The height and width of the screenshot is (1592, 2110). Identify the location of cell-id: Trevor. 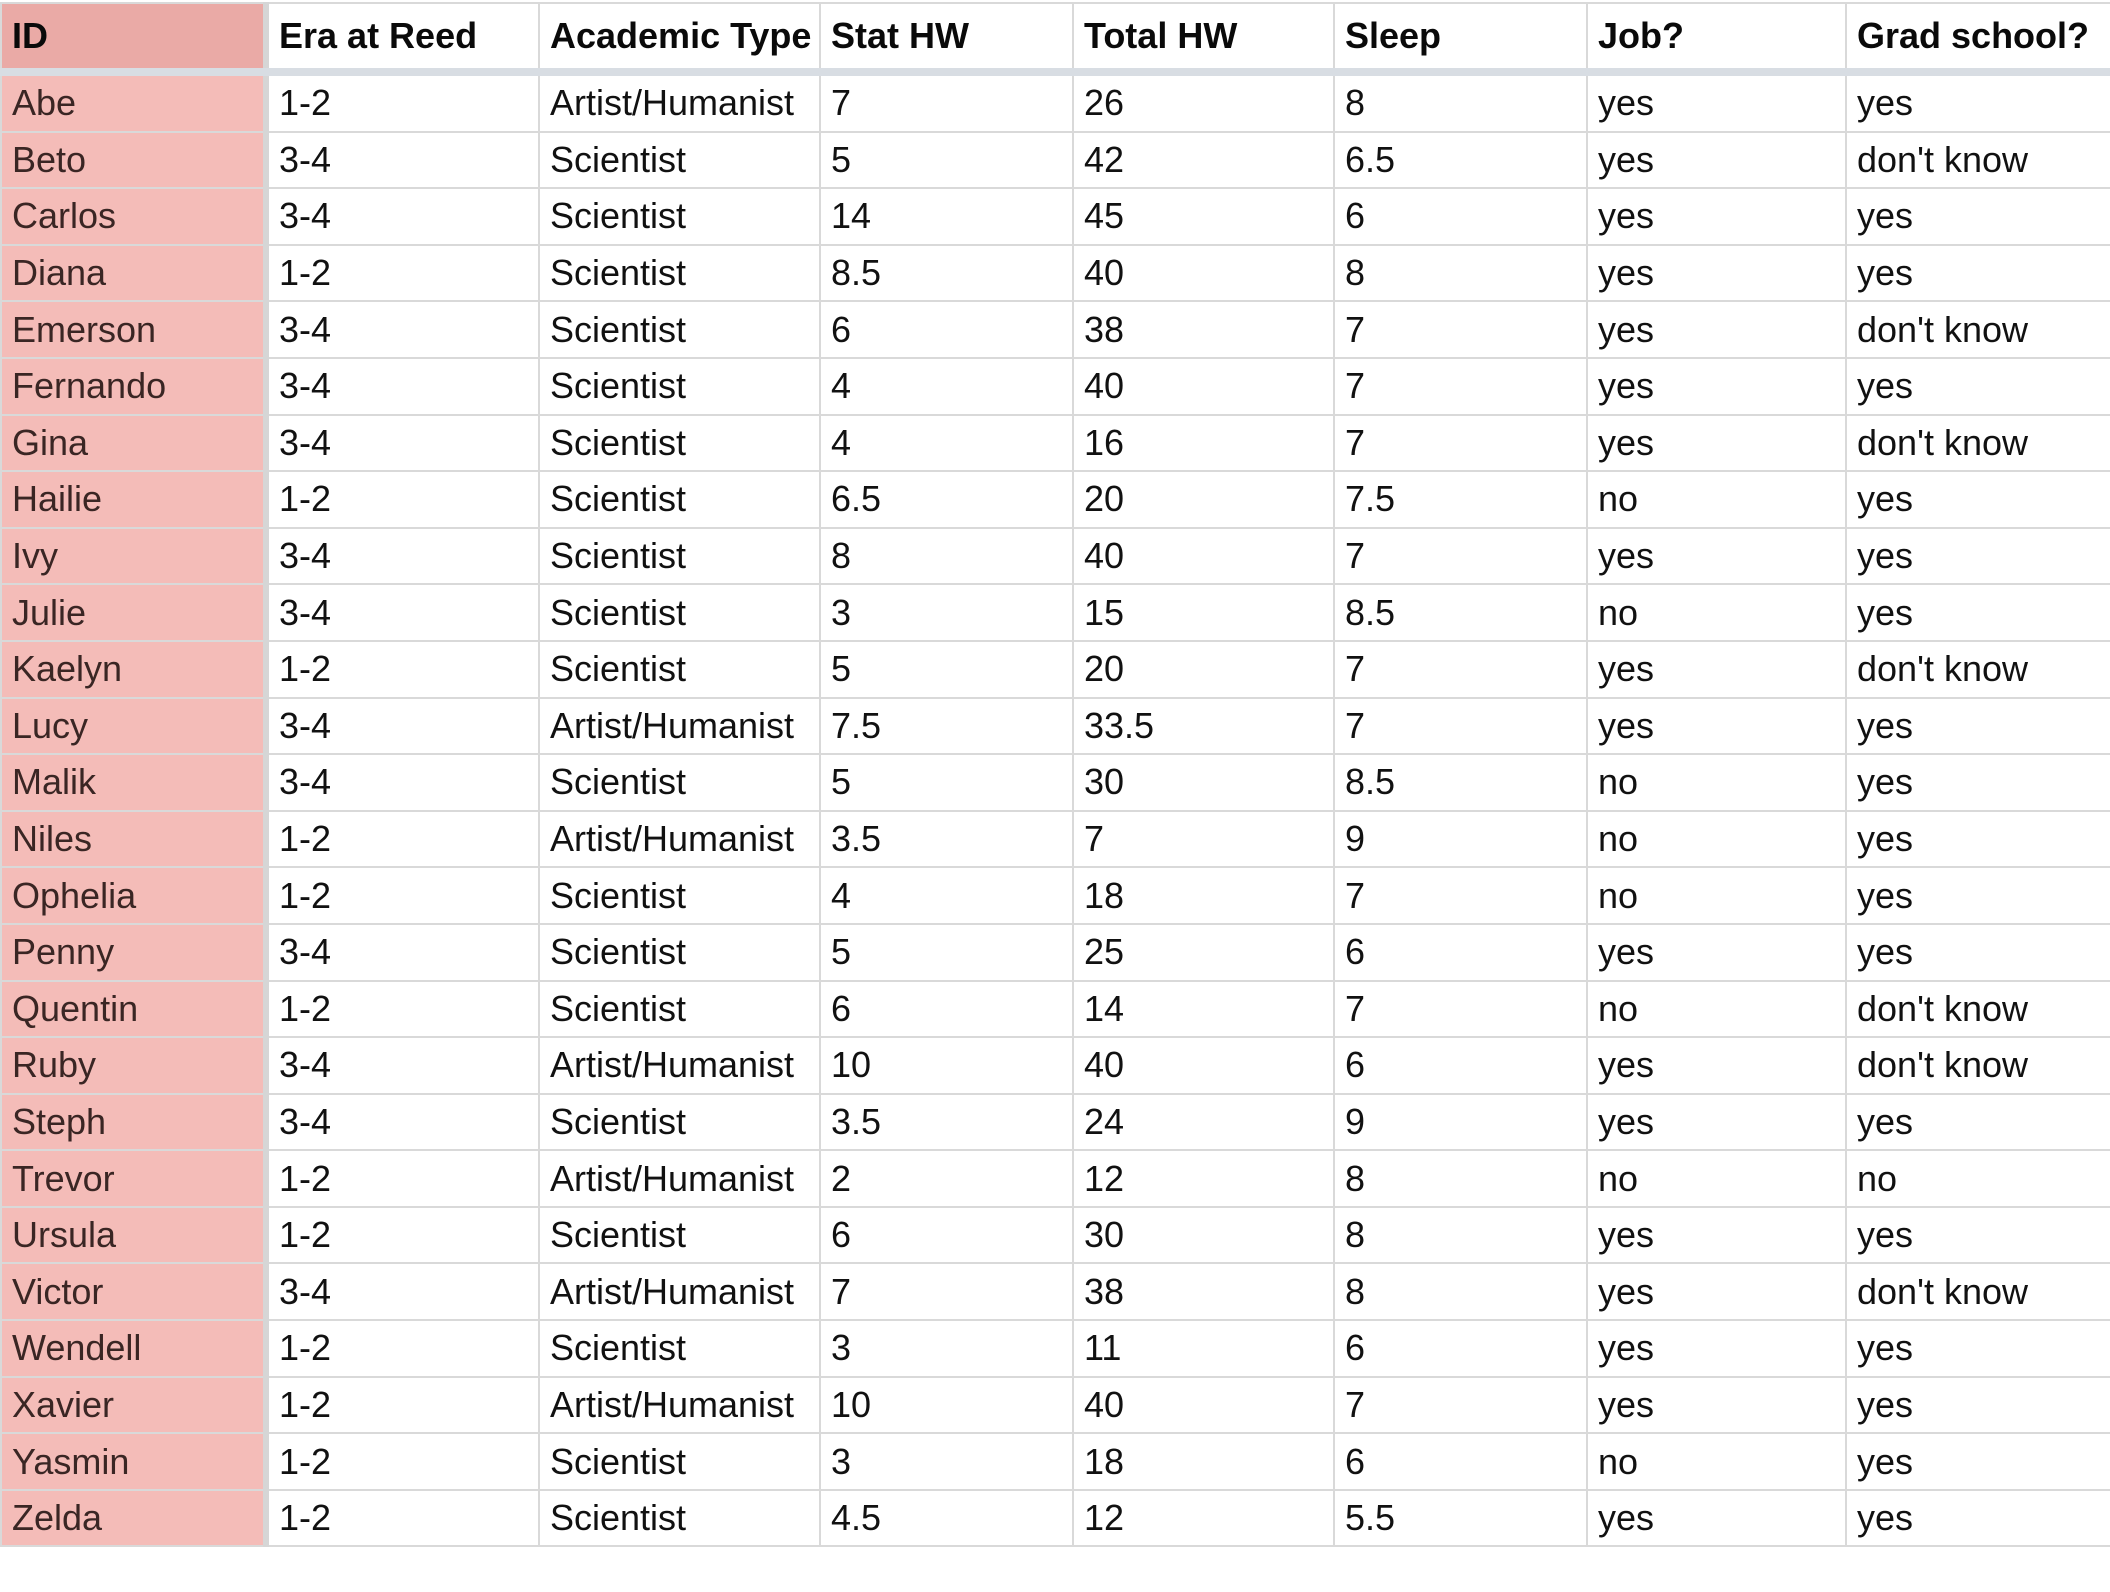
(134, 1178).